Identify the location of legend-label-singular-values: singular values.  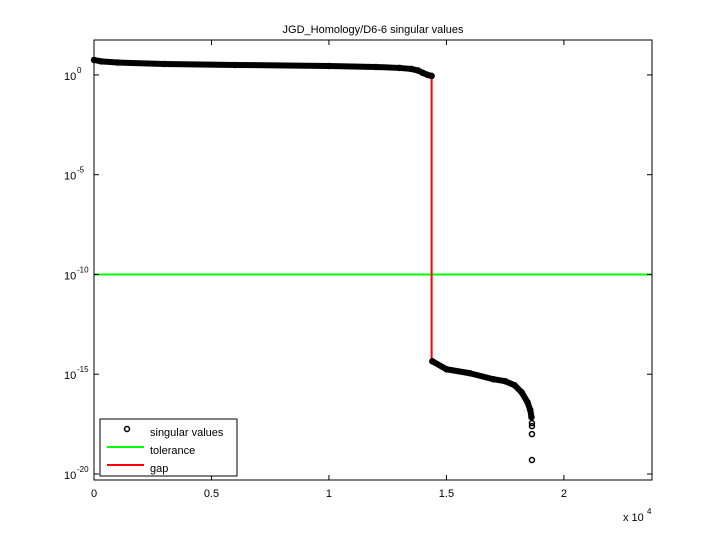
(187, 433).